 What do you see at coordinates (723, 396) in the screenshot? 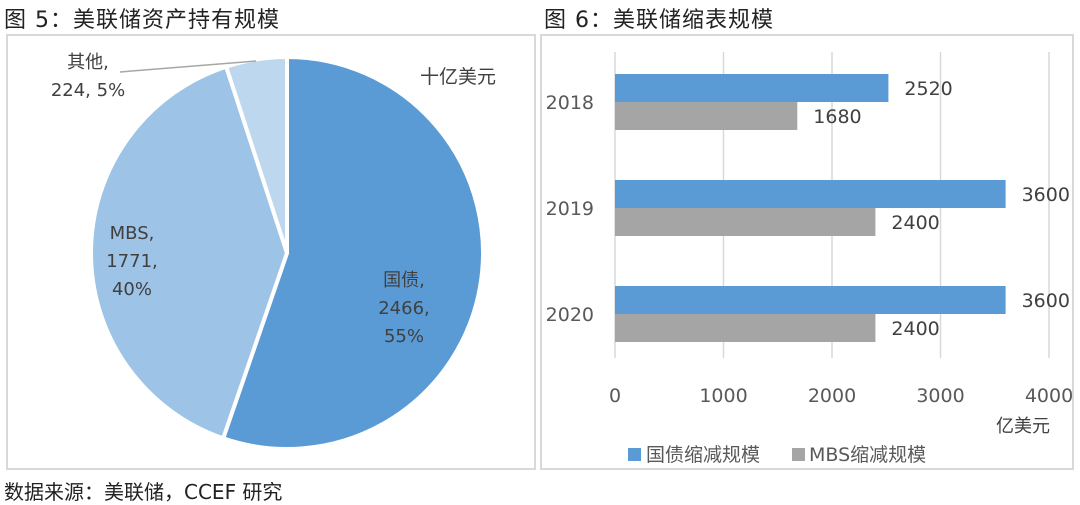
I see `x-tick-label: 1000` at bounding box center [723, 396].